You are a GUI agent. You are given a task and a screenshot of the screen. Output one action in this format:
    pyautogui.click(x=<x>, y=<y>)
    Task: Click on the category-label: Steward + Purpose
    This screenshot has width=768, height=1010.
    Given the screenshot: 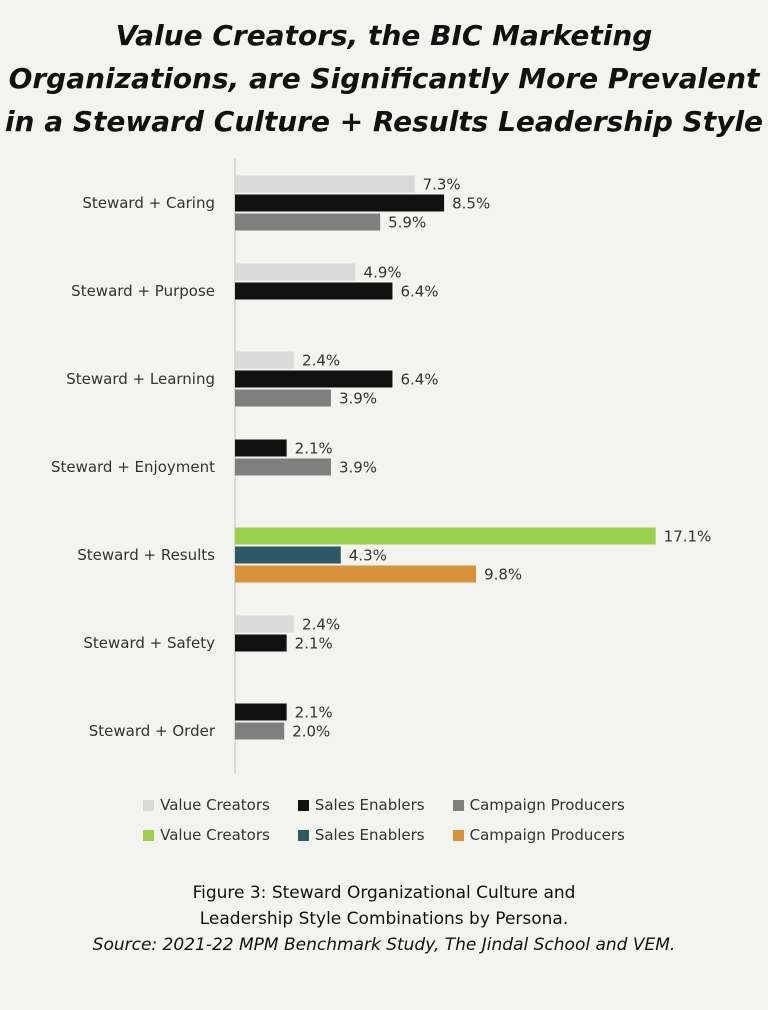 What is the action you would take?
    pyautogui.click(x=143, y=291)
    